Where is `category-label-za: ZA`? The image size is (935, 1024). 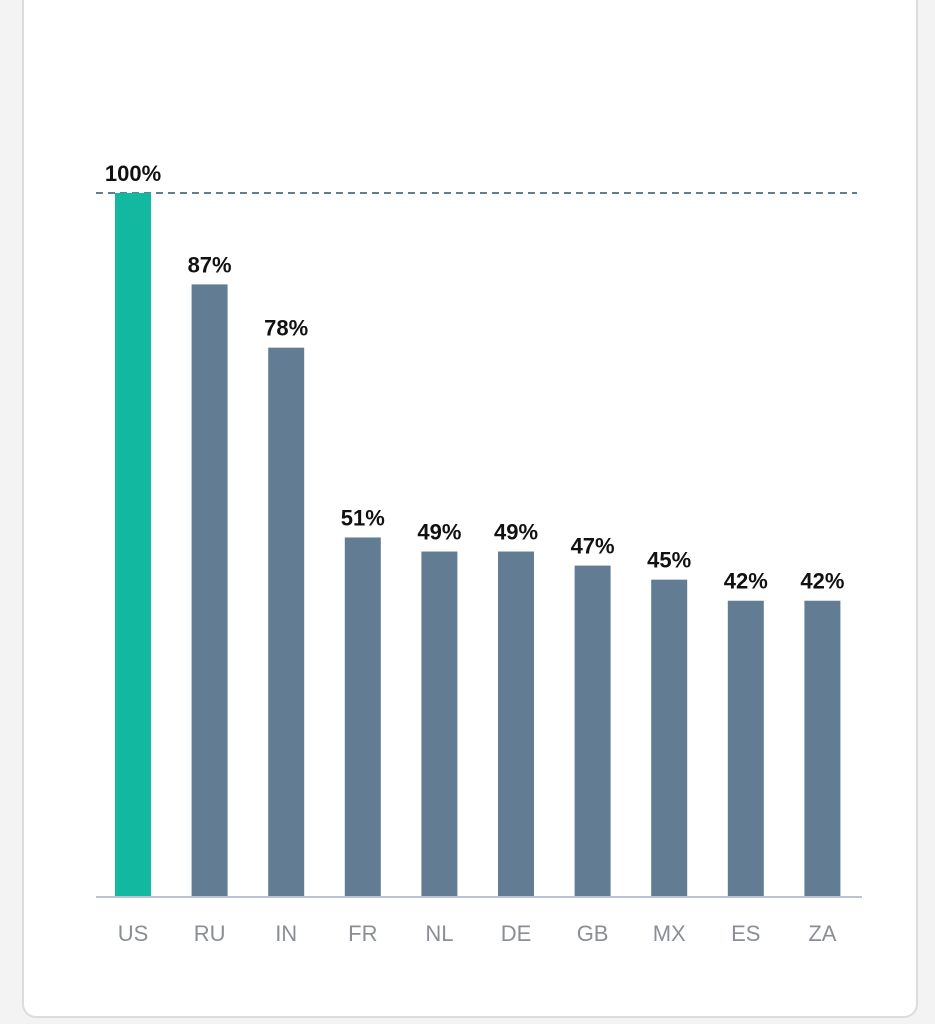 category-label-za: ZA is located at coordinates (822, 933).